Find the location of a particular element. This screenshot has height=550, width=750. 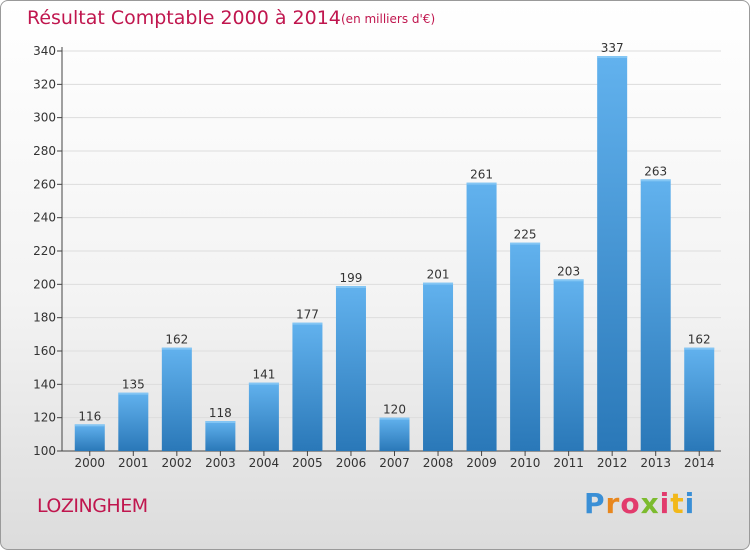

y-tick-label: 140 is located at coordinates (44, 384).